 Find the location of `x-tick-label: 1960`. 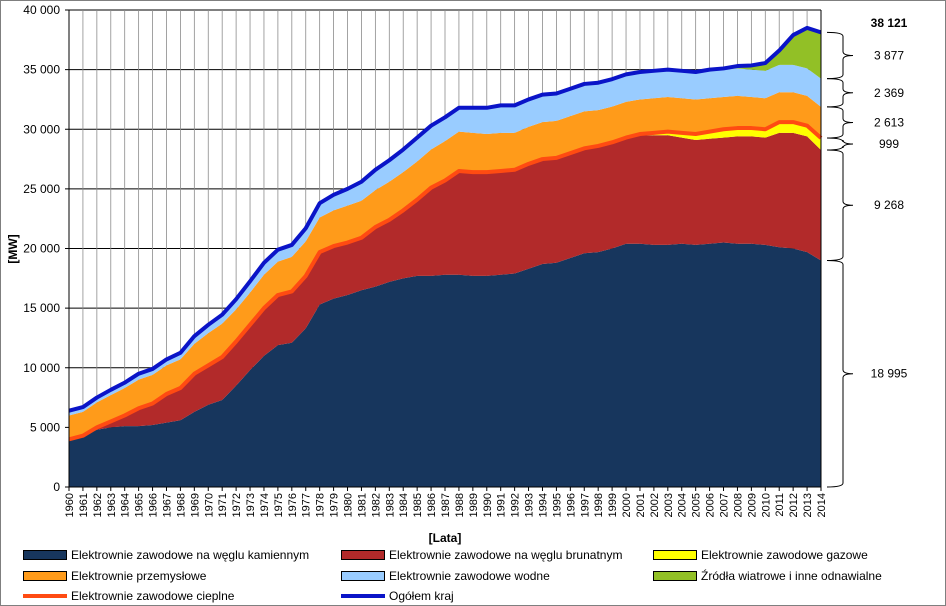

x-tick-label: 1960 is located at coordinates (70, 505).